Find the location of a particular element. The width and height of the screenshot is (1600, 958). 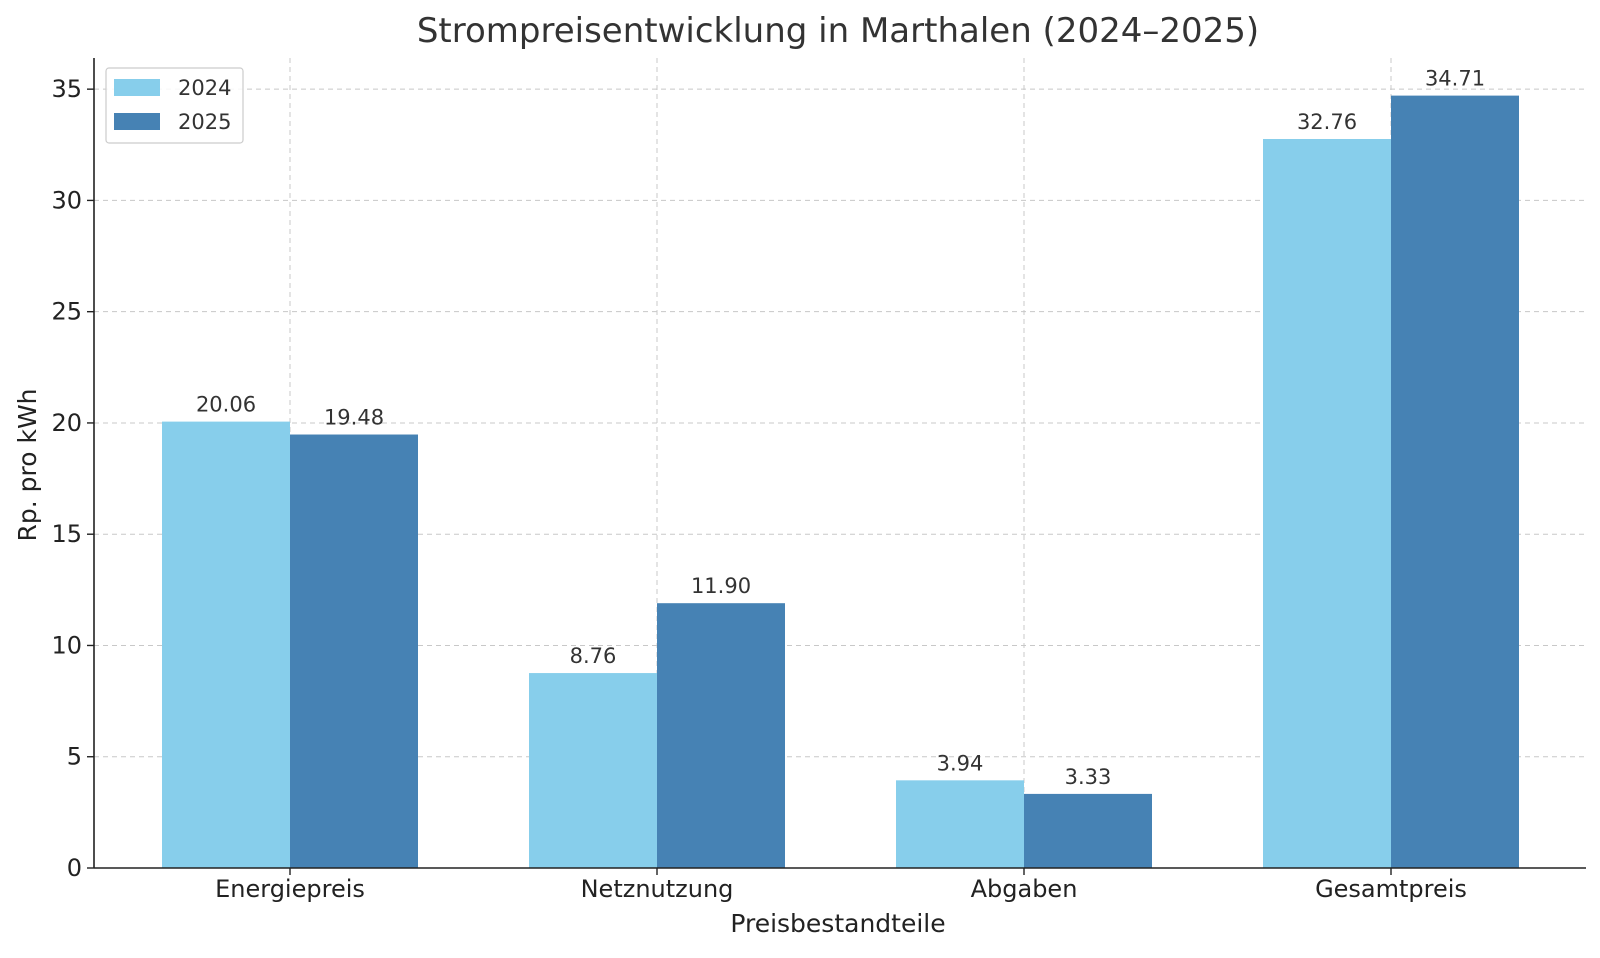

legend-label-2025: 2025 is located at coordinates (204, 122).